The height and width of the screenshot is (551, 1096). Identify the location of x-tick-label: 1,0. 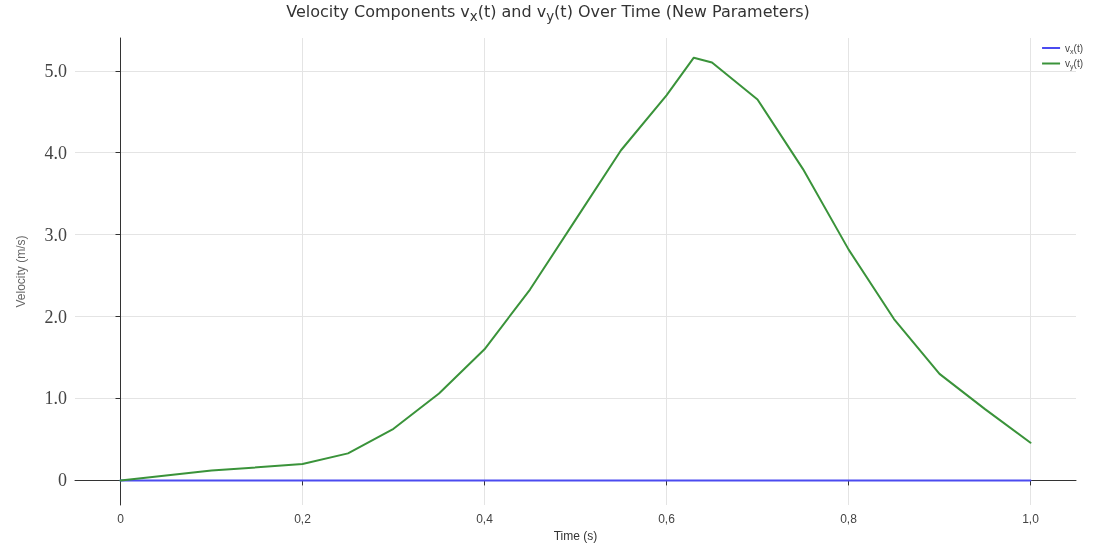
(1031, 519).